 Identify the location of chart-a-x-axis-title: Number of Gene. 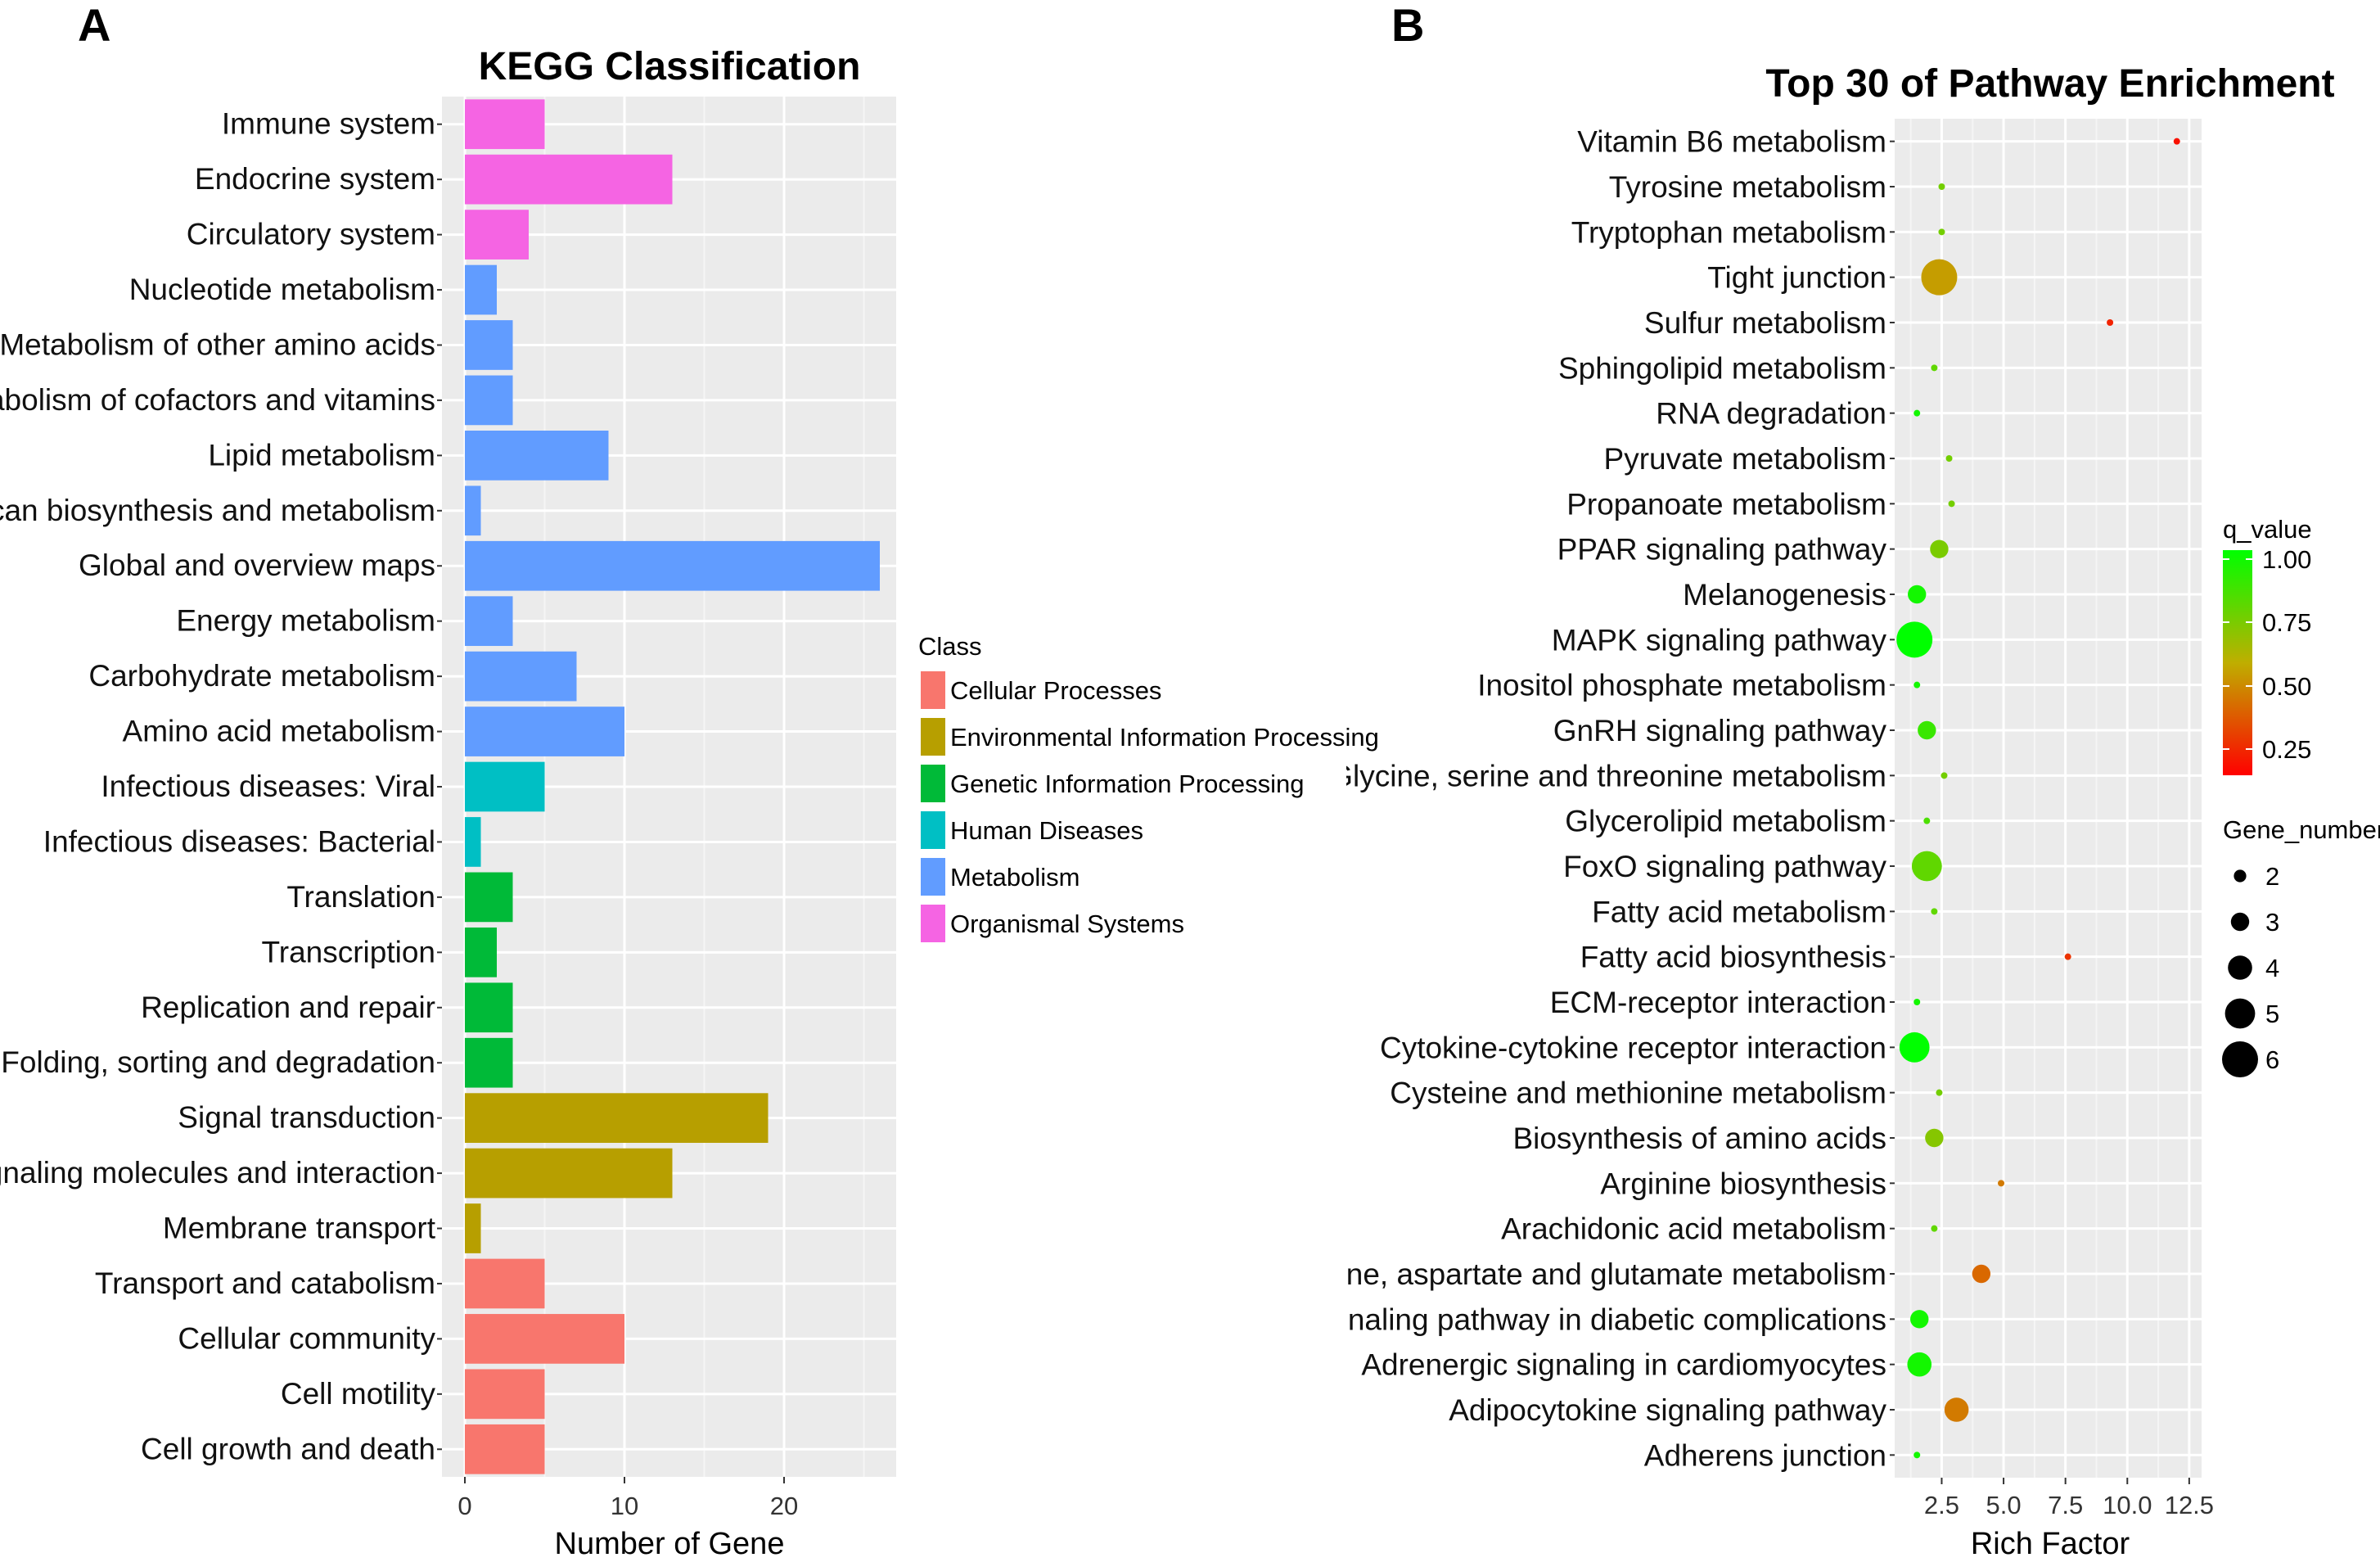
(670, 1544).